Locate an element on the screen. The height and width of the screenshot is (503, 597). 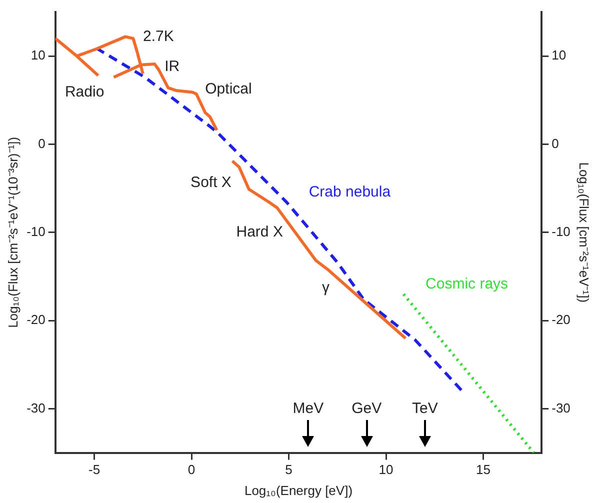
annotation: IR is located at coordinates (172, 66).